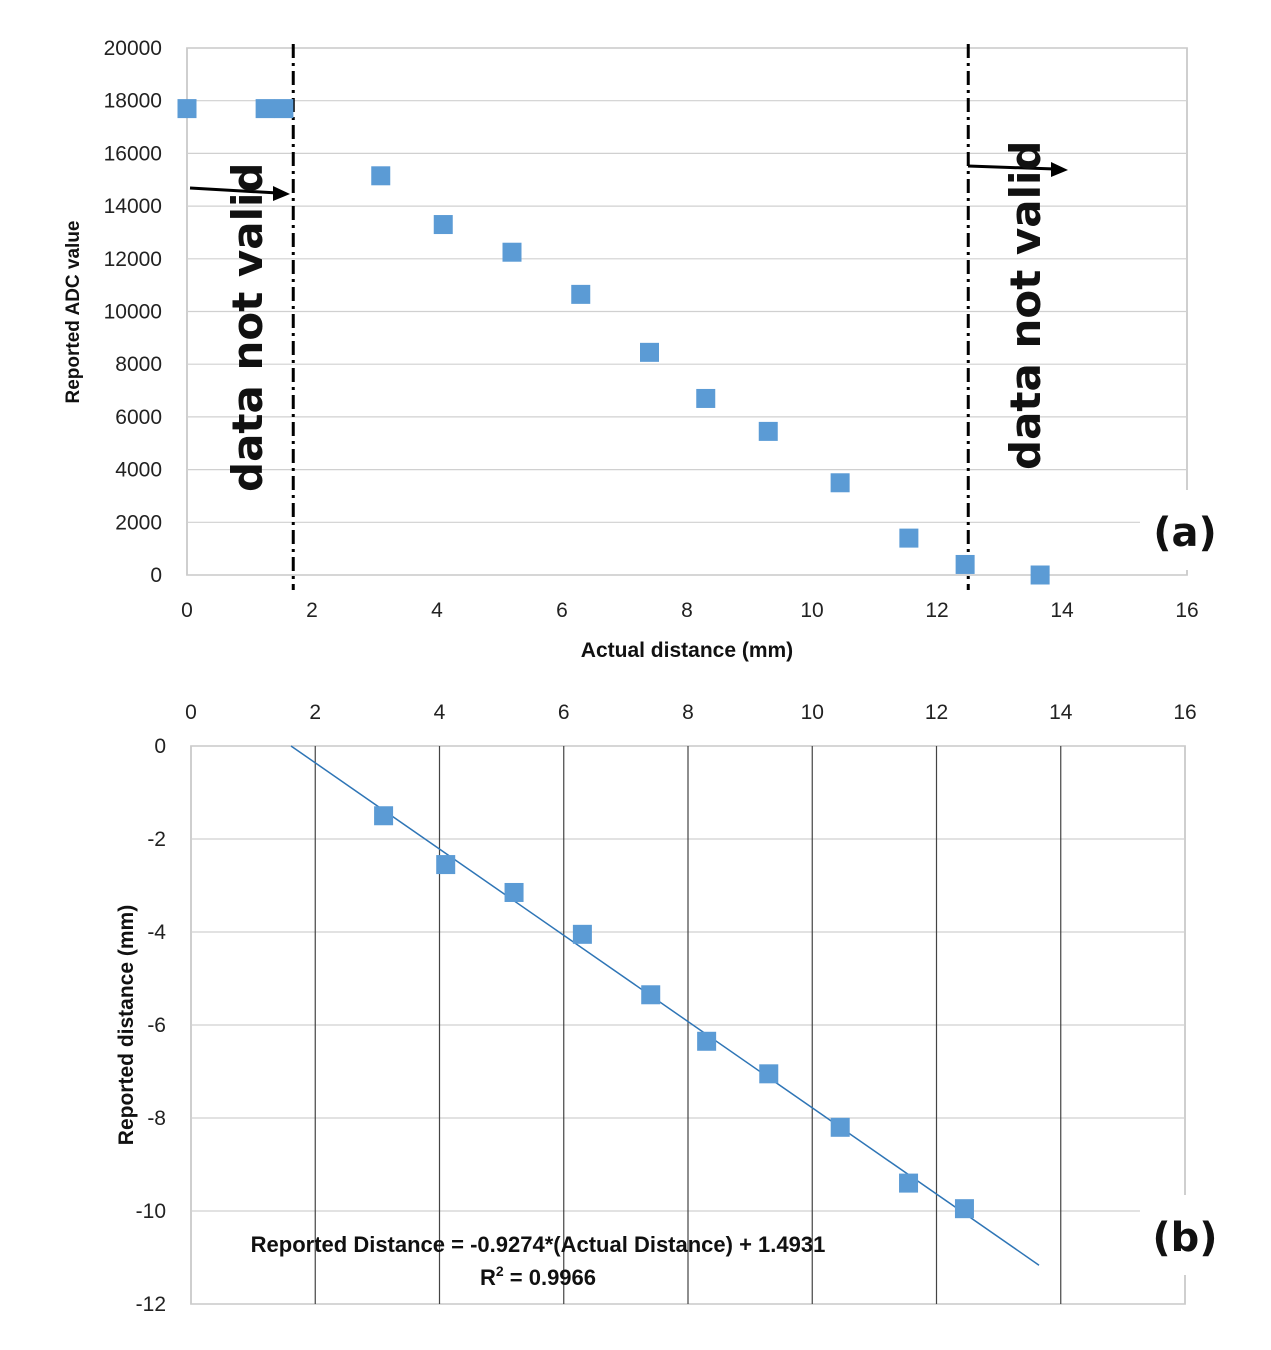 The height and width of the screenshot is (1350, 1271). What do you see at coordinates (437, 610) in the screenshot?
I see `panel-a-x-tick-label: 4` at bounding box center [437, 610].